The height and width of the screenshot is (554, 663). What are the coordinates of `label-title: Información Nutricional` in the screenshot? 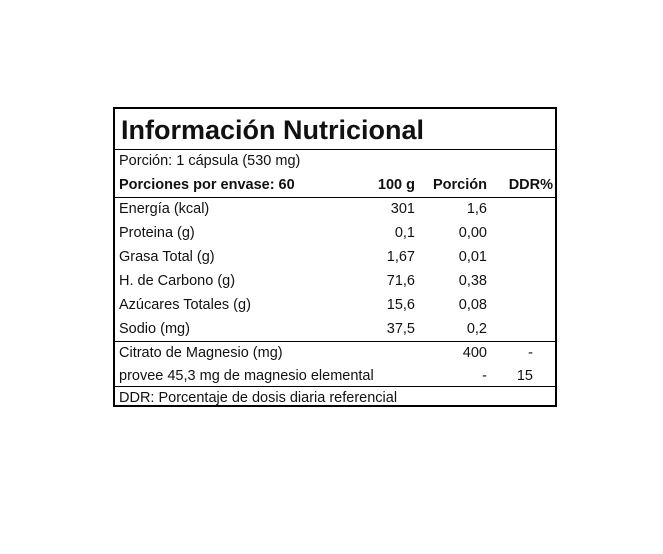 It's located at (273, 130).